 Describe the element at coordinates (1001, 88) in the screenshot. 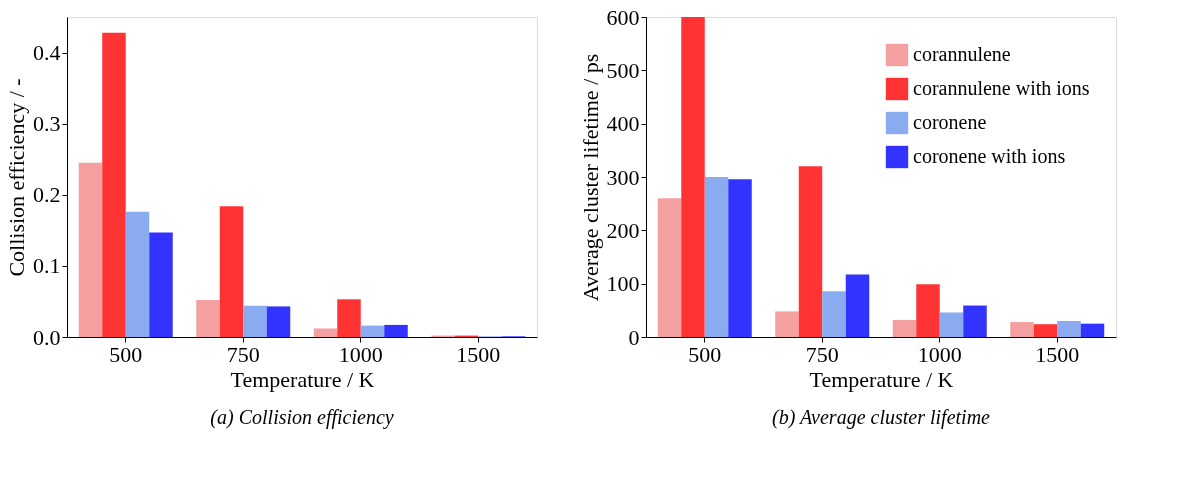

I see `legend-label: corannulene with ions` at that location.